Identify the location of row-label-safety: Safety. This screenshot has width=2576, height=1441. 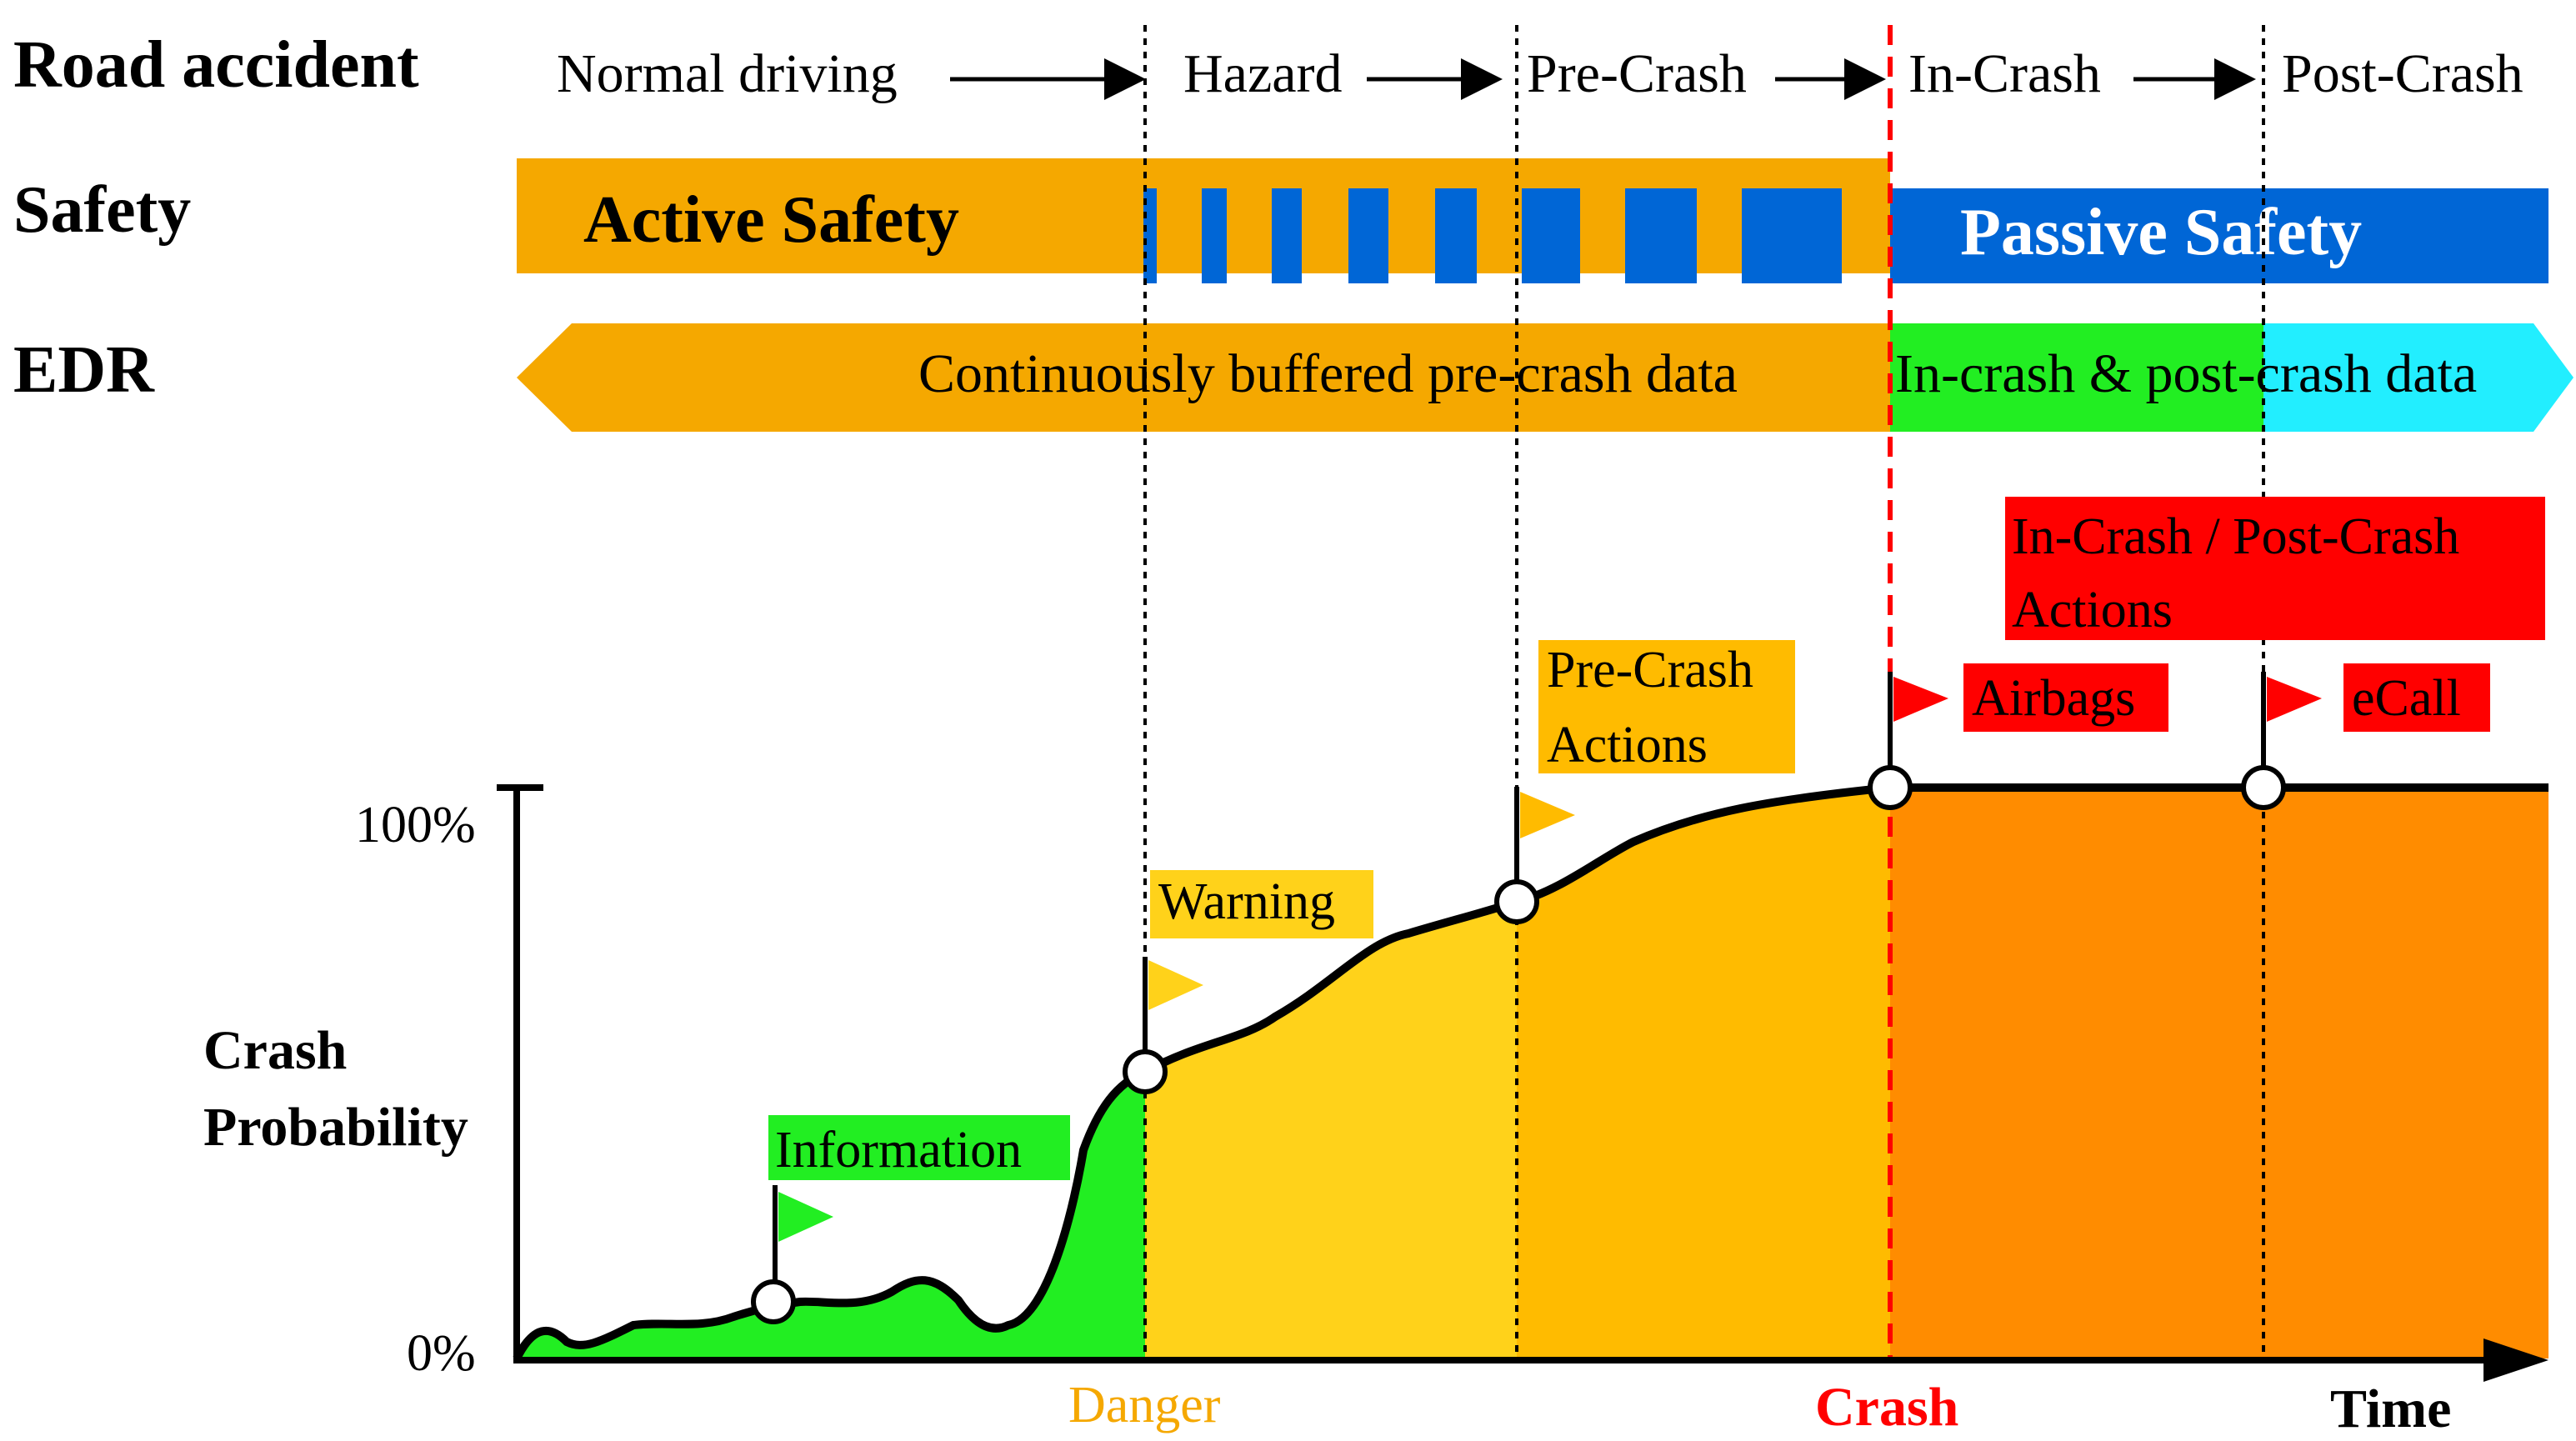
(102, 210).